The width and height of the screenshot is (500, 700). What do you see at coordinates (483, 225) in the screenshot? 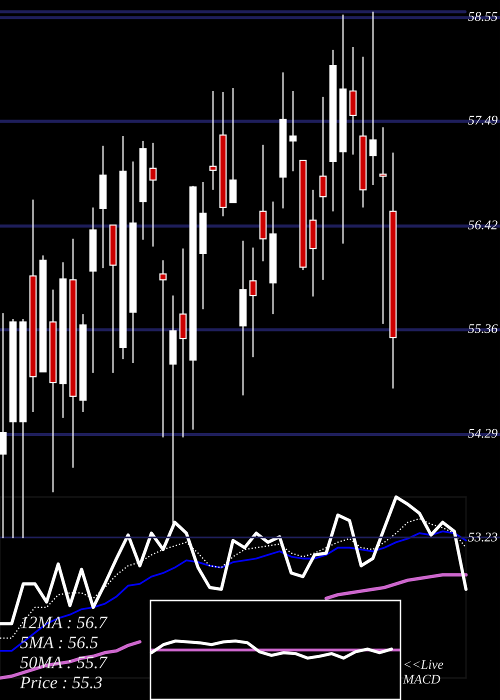
I see `y-tick-label: 56.42` at bounding box center [483, 225].